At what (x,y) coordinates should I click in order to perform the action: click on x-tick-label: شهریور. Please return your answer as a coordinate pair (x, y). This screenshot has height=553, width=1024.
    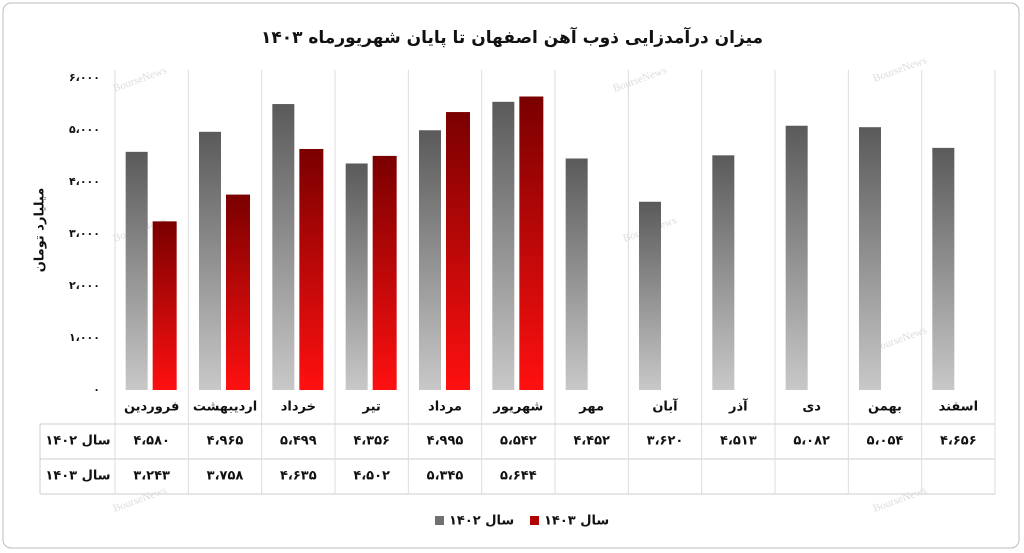
    Looking at the image, I should click on (517, 407).